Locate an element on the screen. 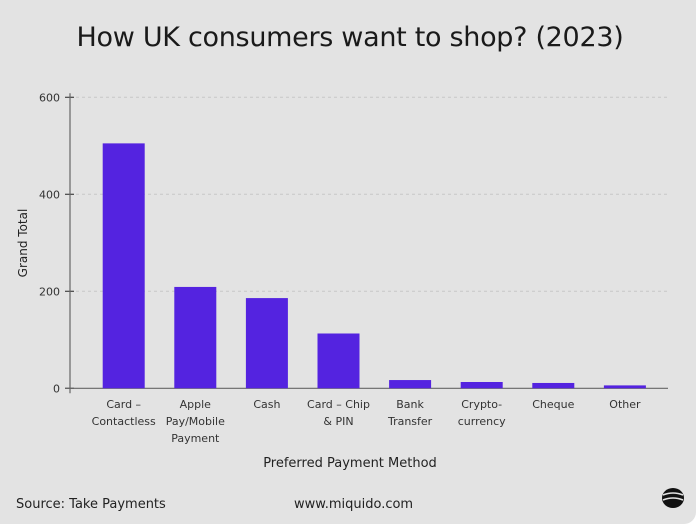 This screenshot has width=700, height=527. y-tick-label: 0 is located at coordinates (56, 388).